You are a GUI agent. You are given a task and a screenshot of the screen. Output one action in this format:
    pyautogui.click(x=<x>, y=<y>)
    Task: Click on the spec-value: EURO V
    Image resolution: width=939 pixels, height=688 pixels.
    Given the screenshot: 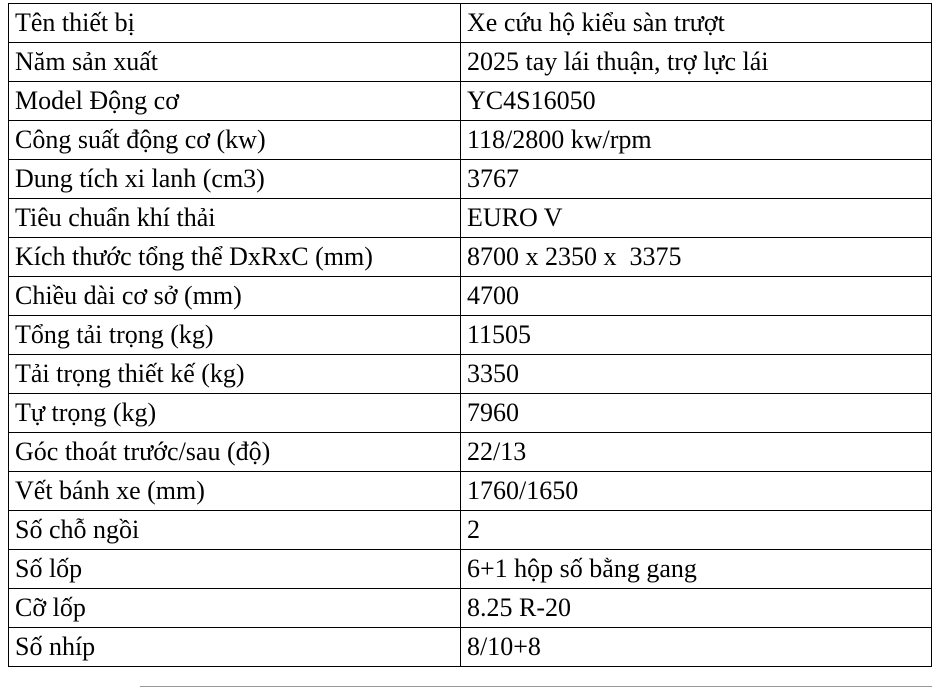 What is the action you would take?
    pyautogui.click(x=696, y=218)
    